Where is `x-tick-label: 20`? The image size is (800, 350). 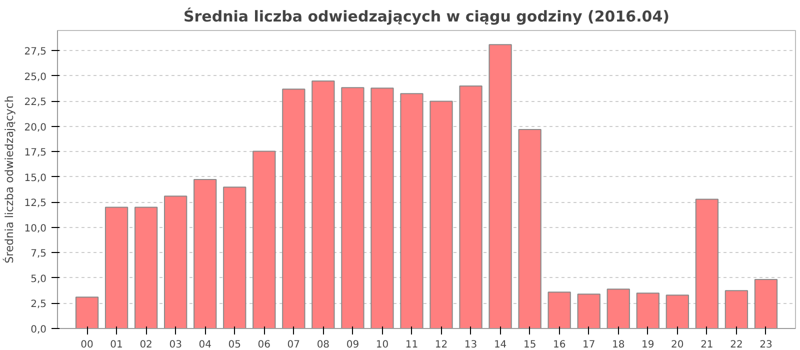 x-tick-label: 20 is located at coordinates (677, 345).